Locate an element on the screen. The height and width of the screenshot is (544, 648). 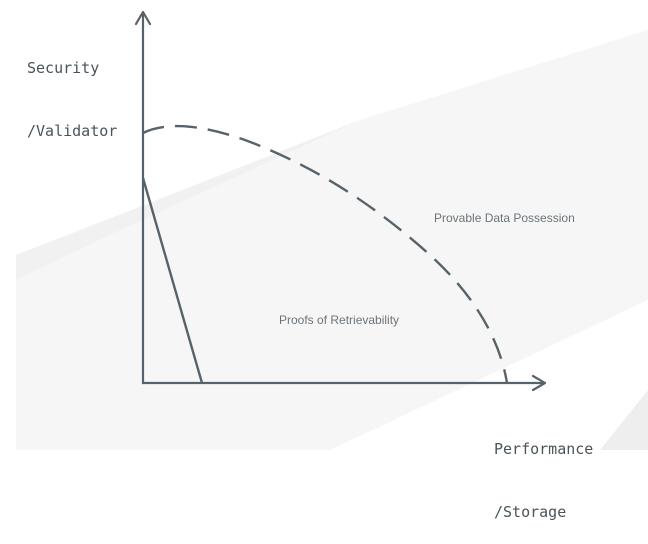
x-axis-label: Performance /Storage is located at coordinates (543, 470).